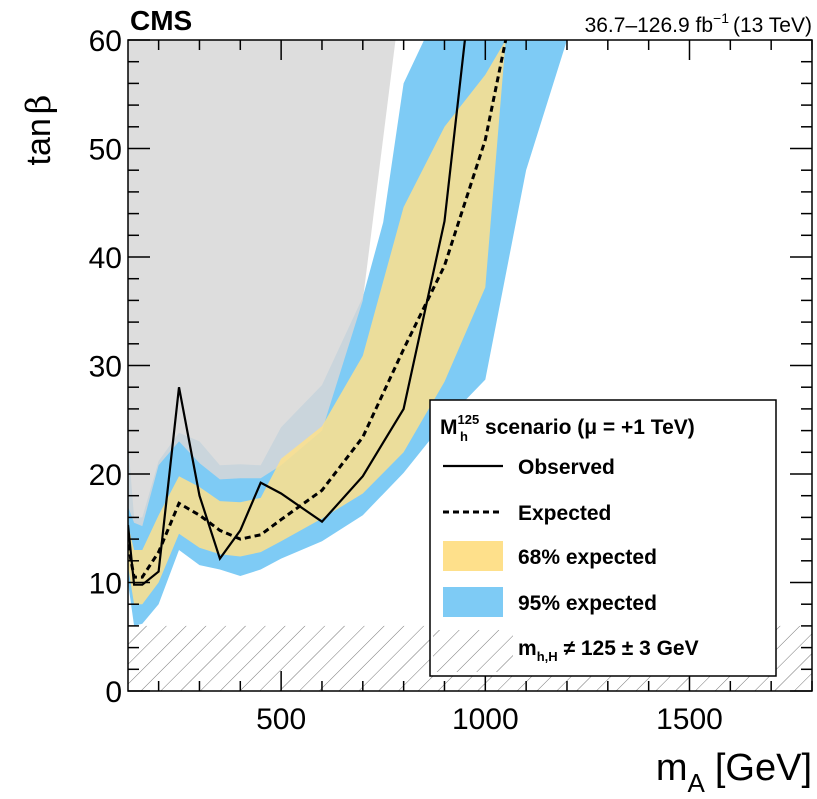  Describe the element at coordinates (697, 783) in the screenshot. I see `x-axis-label-sub: A` at that location.